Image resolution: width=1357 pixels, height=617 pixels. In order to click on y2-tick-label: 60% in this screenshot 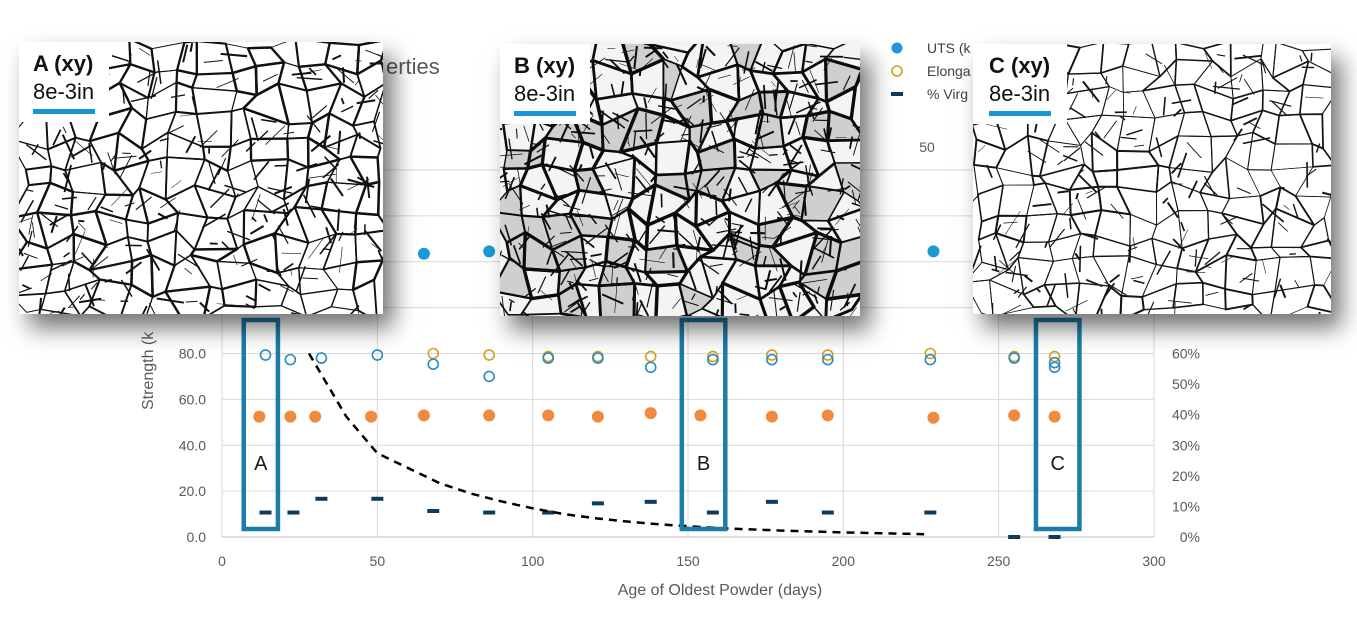, I will do `click(1186, 354)`.